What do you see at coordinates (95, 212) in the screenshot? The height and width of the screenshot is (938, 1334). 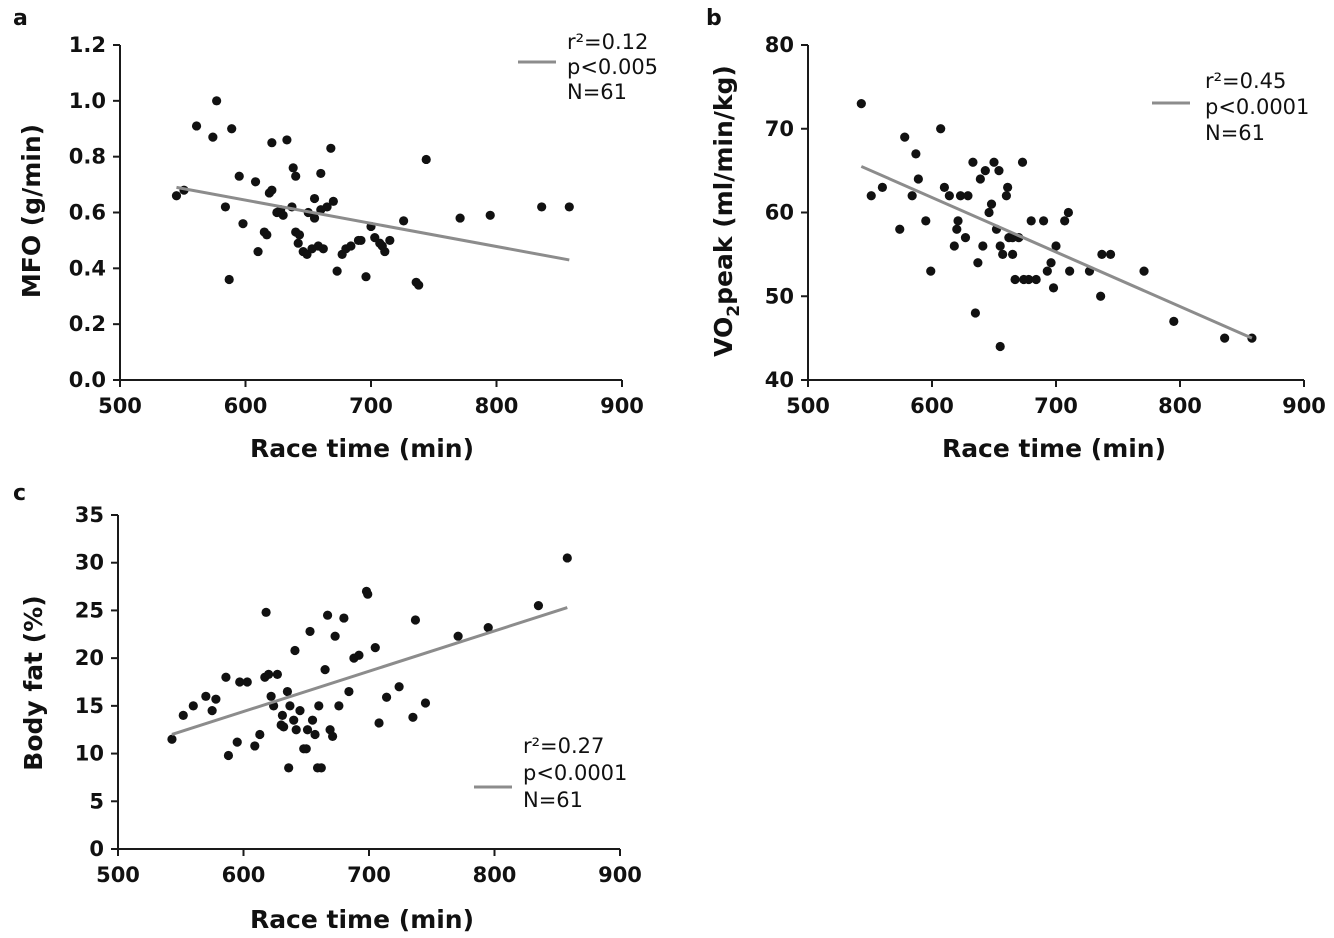 I see `y-axis: 0.0 0.2 0.4 0.6 0.8 1.0 1.2` at bounding box center [95, 212].